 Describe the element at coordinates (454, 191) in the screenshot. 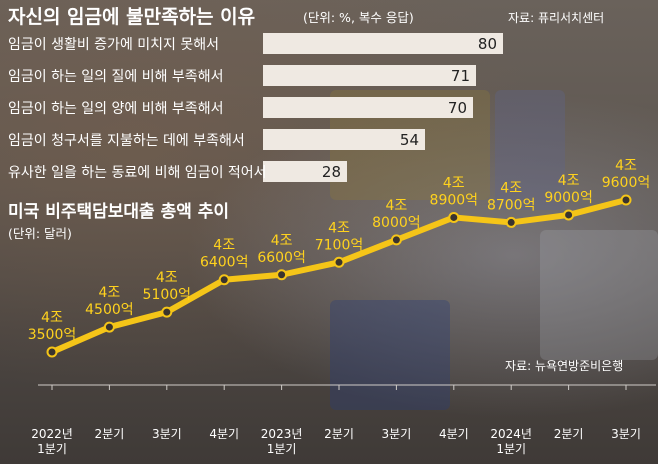

I see `point-value-label: 4조 8900억` at that location.